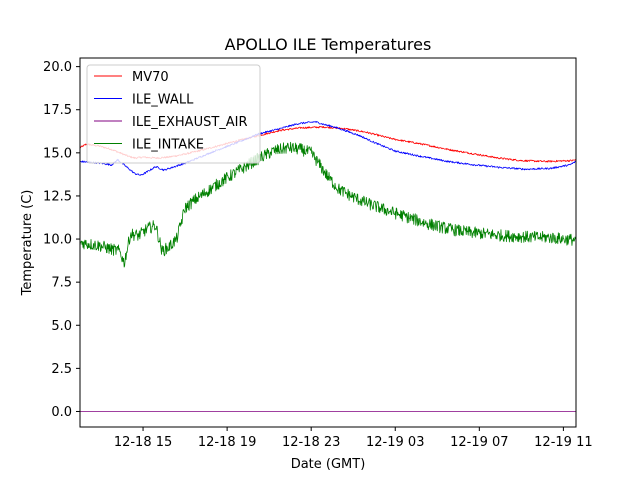 The height and width of the screenshot is (480, 640). I want to click on legend: MV70 ILE_WALL ILE_EXHAUST_AIR ILE_INTAKE, so click(173, 114).